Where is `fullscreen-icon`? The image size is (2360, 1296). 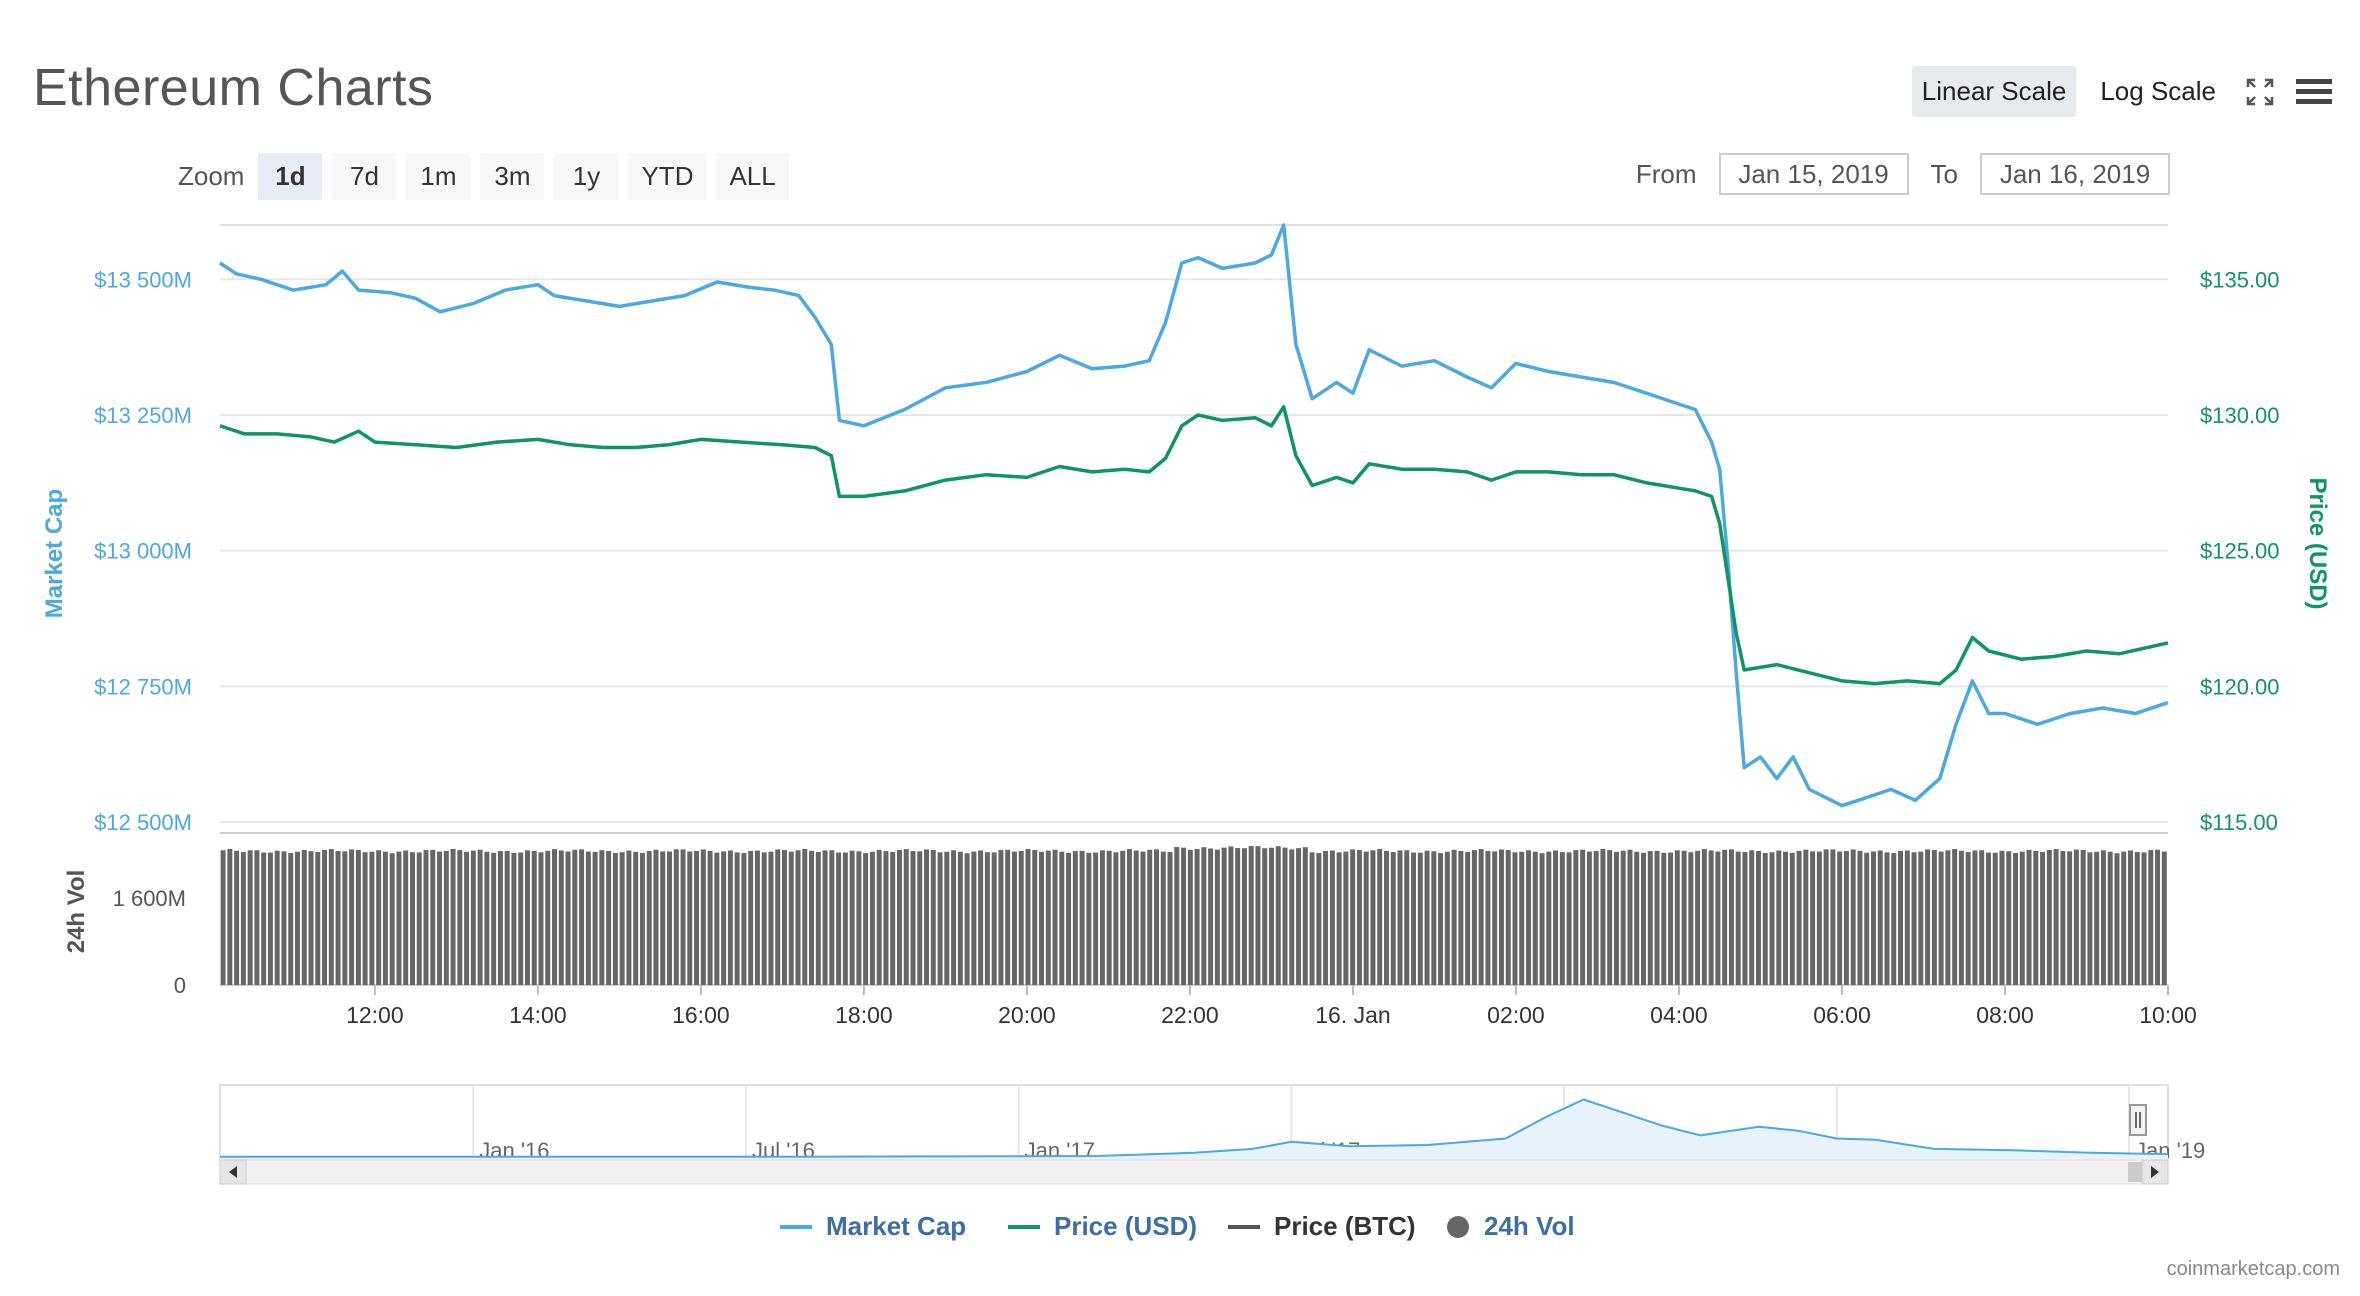
fullscreen-icon is located at coordinates (2260, 92).